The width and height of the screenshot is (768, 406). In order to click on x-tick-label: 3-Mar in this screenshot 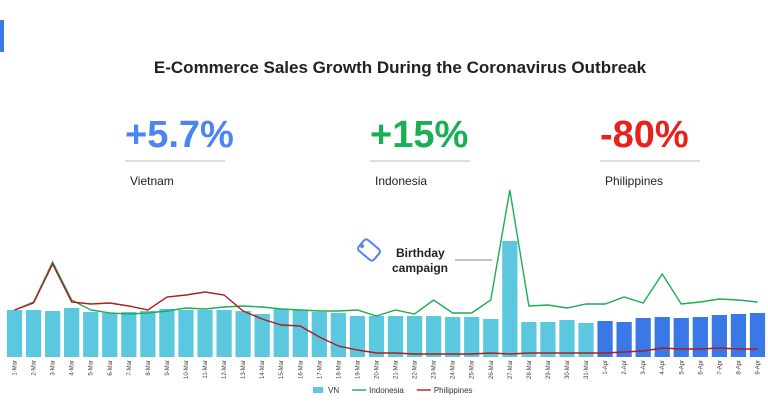, I will do `click(54, 368)`.